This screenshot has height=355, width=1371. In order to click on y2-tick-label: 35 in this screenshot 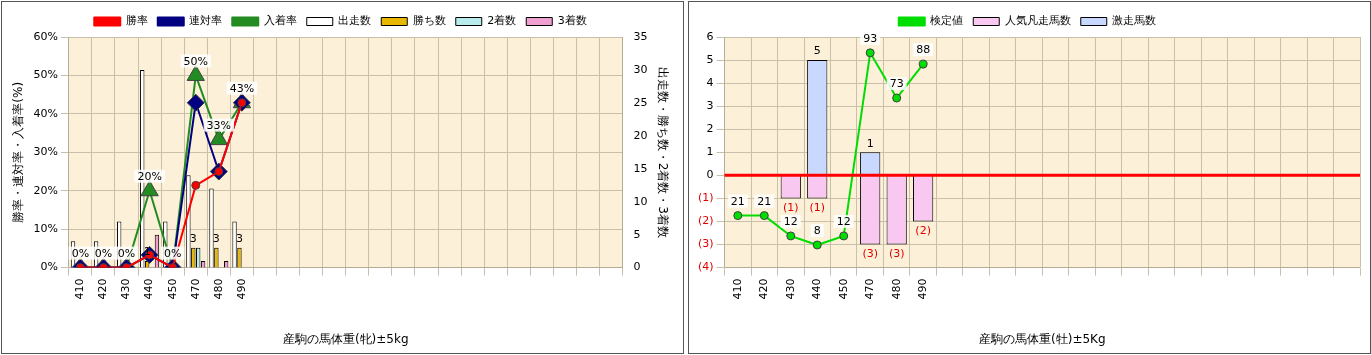, I will do `click(640, 36)`.